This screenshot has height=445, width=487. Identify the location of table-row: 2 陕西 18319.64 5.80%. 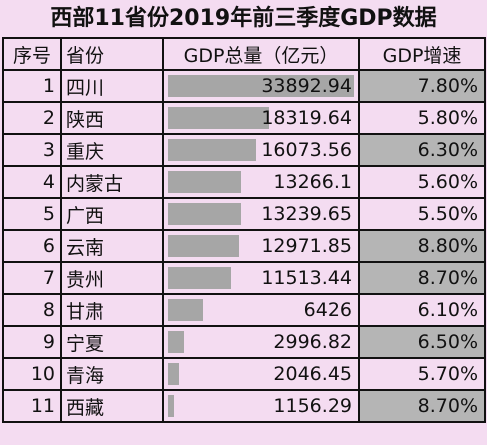
(244, 118).